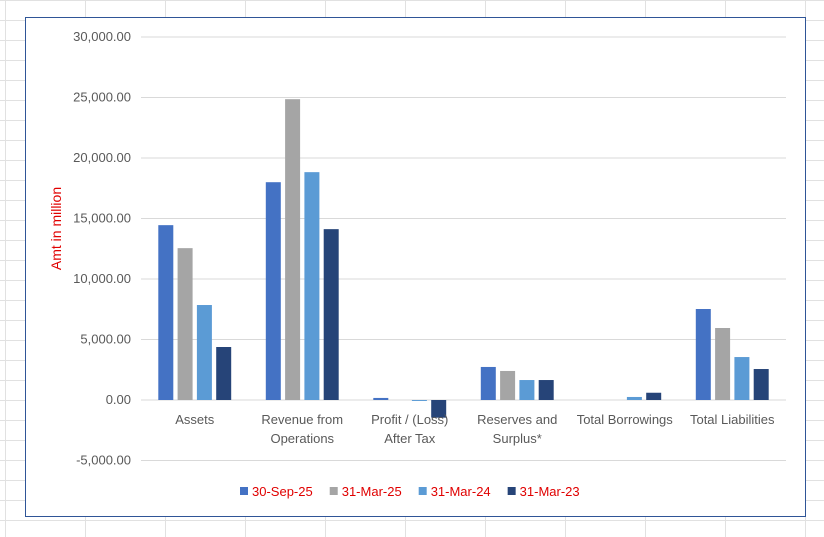  What do you see at coordinates (550, 491) in the screenshot?
I see `legend-label: 31-Mar-23` at bounding box center [550, 491].